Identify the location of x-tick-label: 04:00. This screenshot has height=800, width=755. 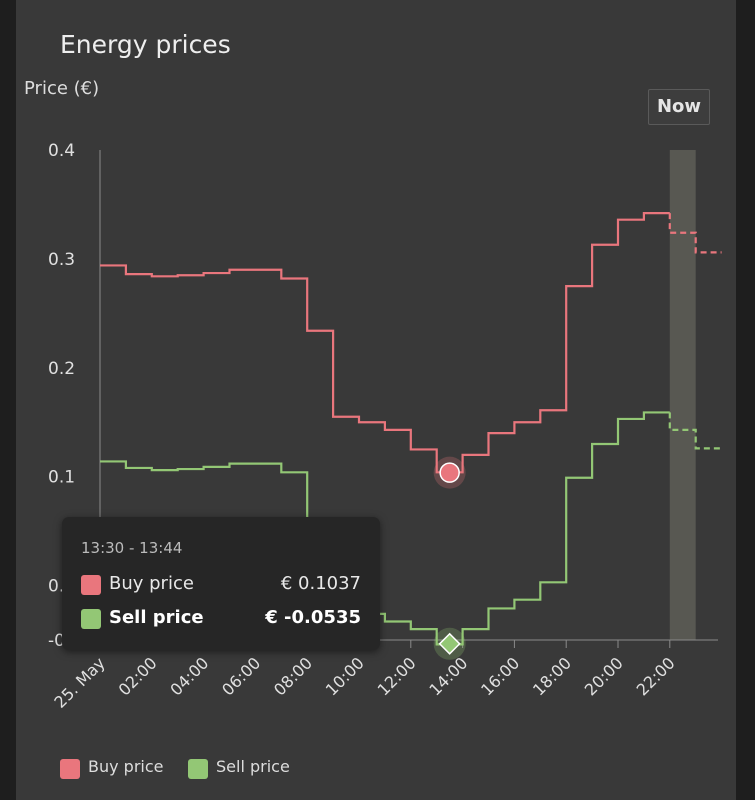
(189, 676).